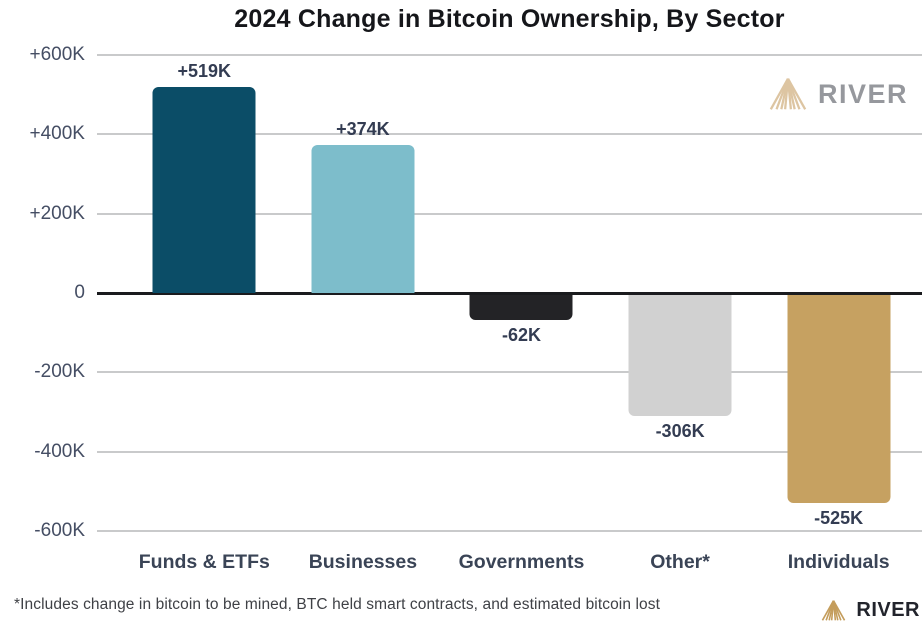  What do you see at coordinates (57, 213) in the screenshot?
I see `y-axis-tick-label: +200K` at bounding box center [57, 213].